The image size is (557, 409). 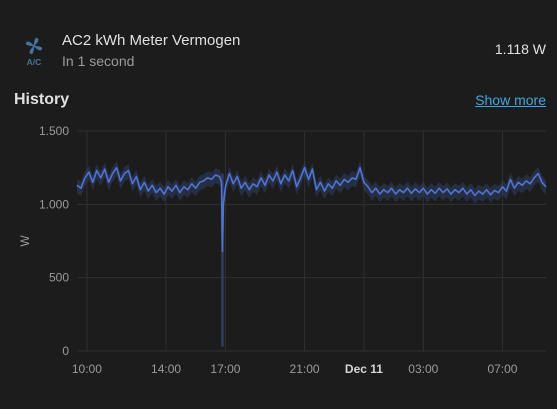 I want to click on entity-last-changed: In 1 second, so click(x=98, y=61).